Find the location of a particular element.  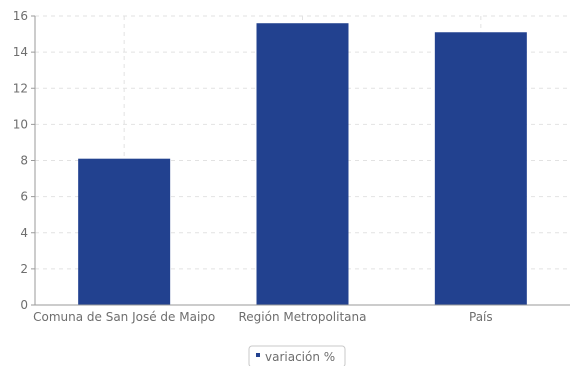

legend-box is located at coordinates (297, 355).